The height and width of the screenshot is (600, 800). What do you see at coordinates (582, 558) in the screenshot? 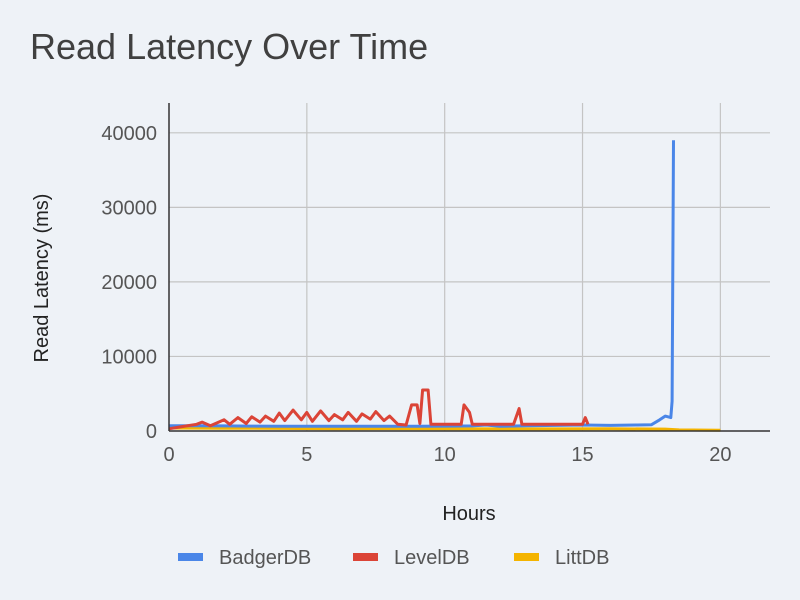
I see `legend-label: LittDB` at bounding box center [582, 558].